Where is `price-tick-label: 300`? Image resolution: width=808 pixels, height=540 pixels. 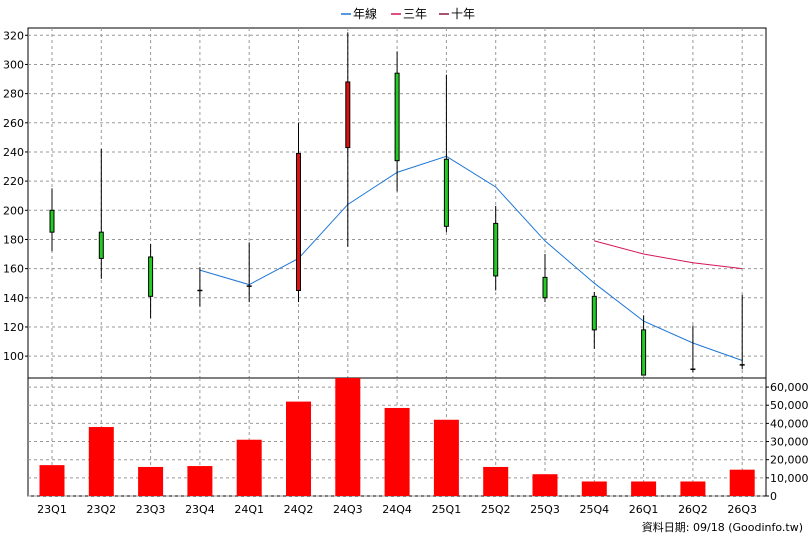
price-tick-label: 300 is located at coordinates (13, 64).